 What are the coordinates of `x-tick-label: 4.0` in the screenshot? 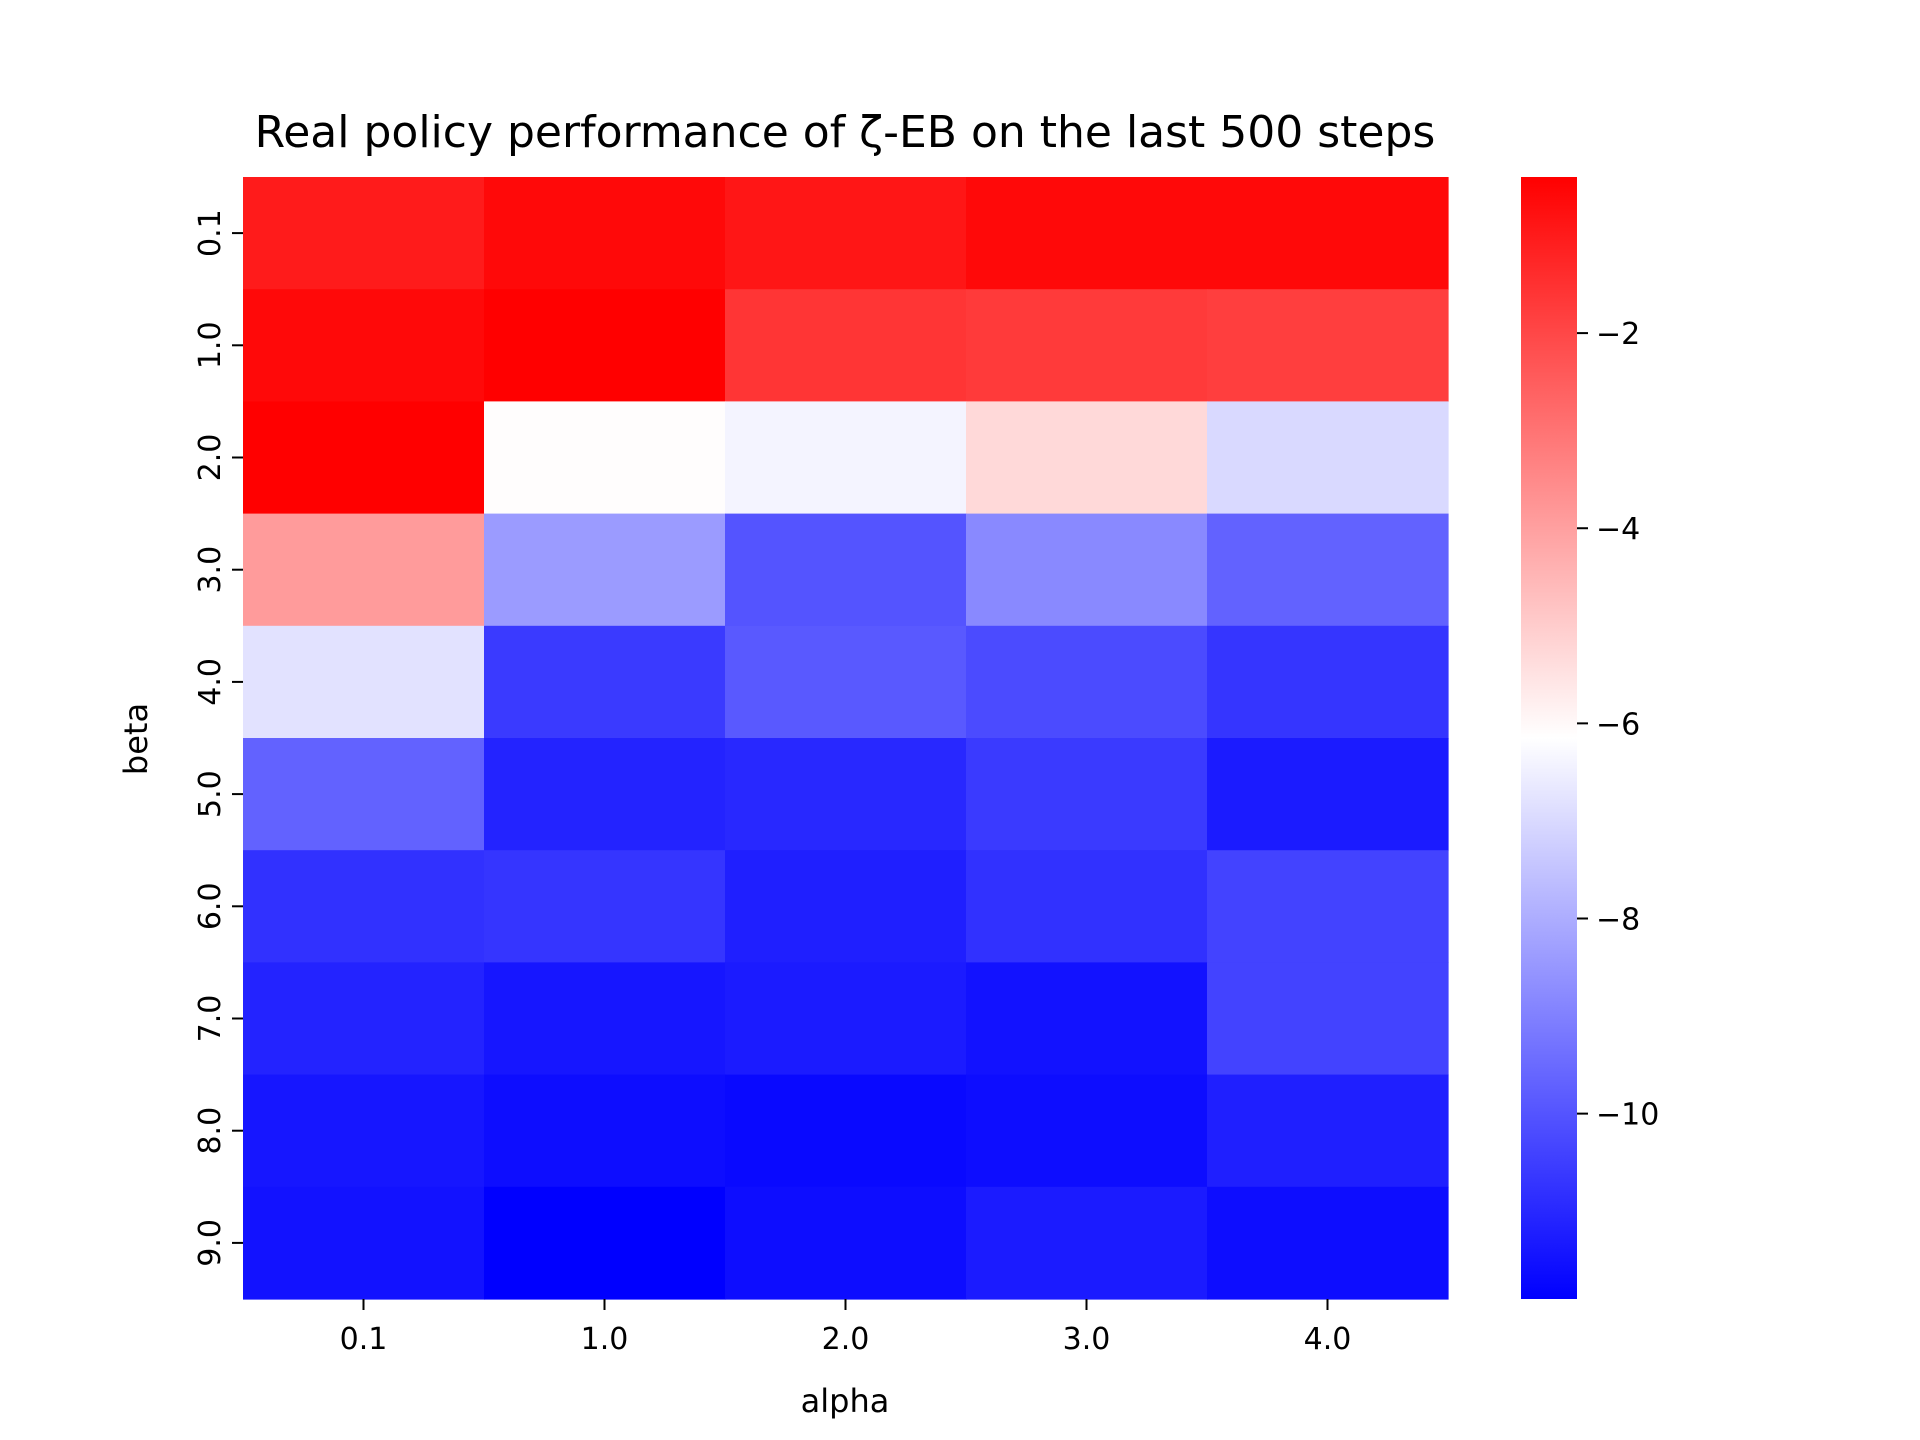 It's located at (1328, 1339).